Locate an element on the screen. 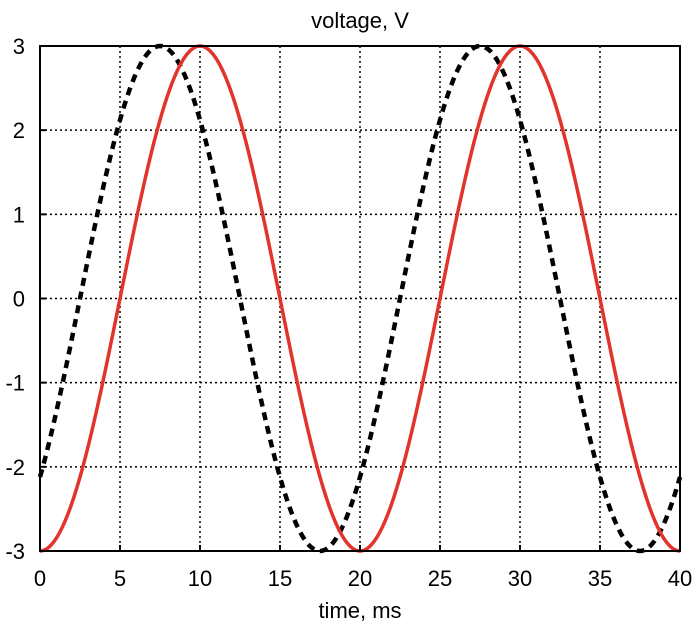  y-tick-label: 3 is located at coordinates (19, 46).